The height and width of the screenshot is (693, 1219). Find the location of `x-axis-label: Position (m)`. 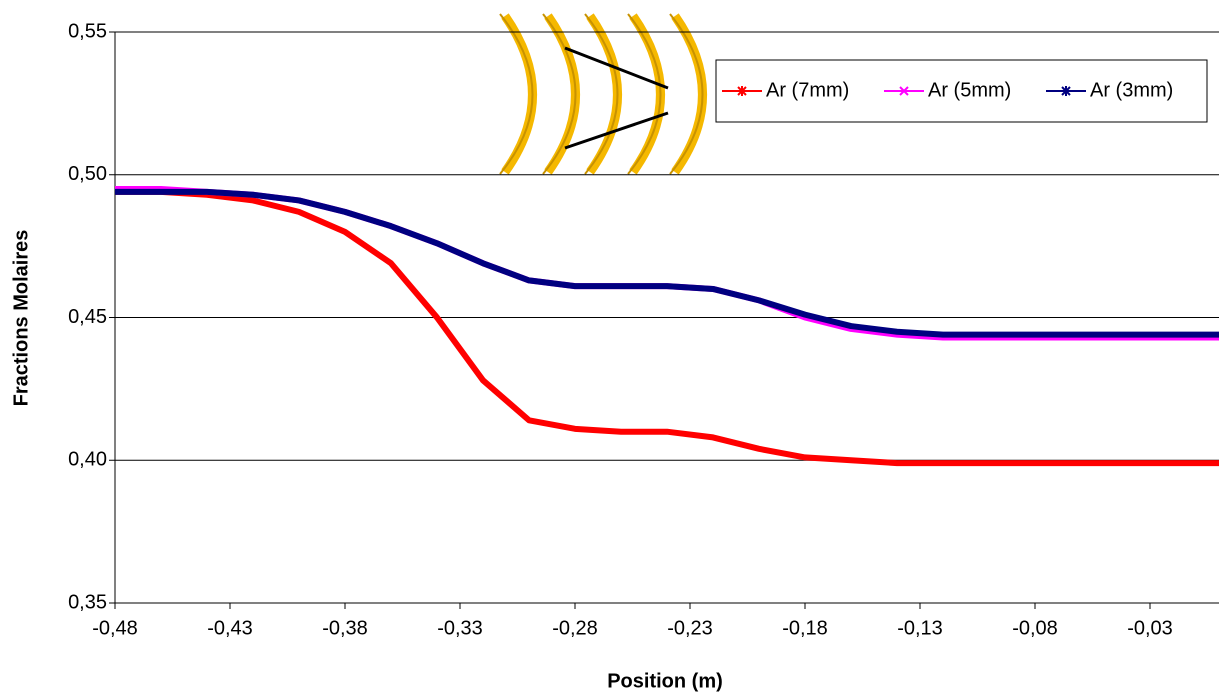

x-axis-label: Position (m) is located at coordinates (665, 681).